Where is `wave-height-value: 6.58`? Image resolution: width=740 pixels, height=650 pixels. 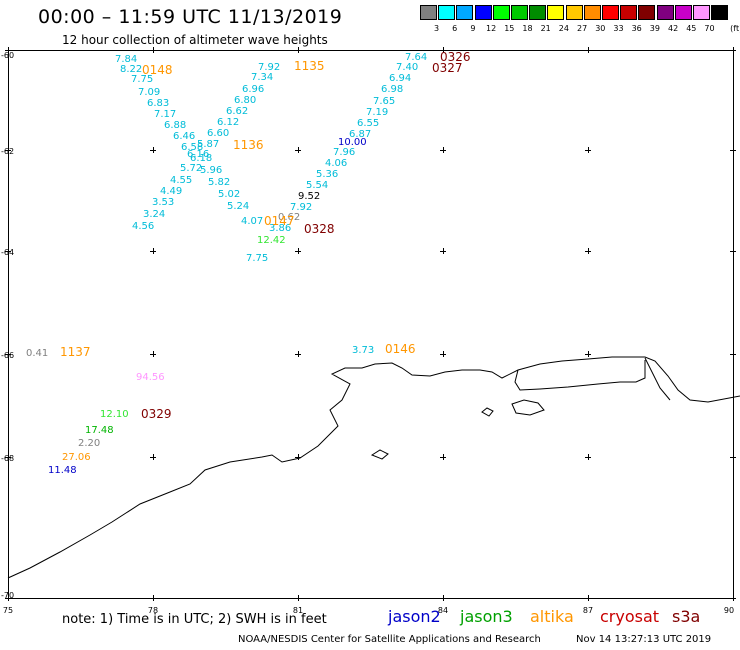 wave-height-value: 6.58 is located at coordinates (192, 147).